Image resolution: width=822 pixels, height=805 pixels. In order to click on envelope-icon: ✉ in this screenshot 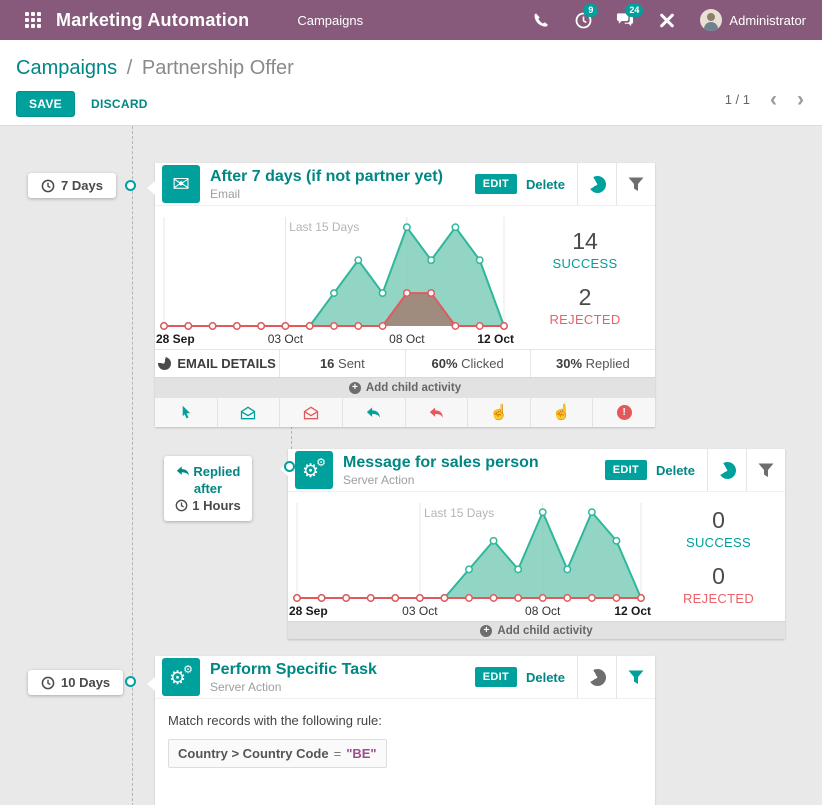, I will do `click(181, 184)`.